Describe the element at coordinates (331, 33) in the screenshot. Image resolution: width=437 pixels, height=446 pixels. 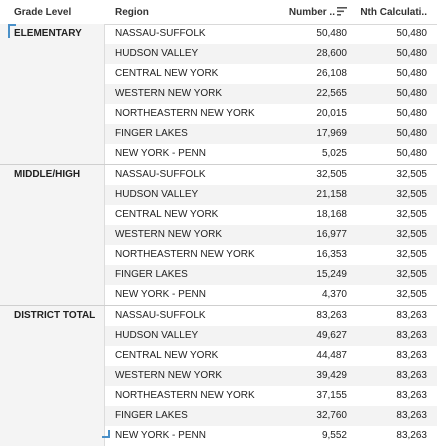
I see `number-cell: 50,480` at that location.